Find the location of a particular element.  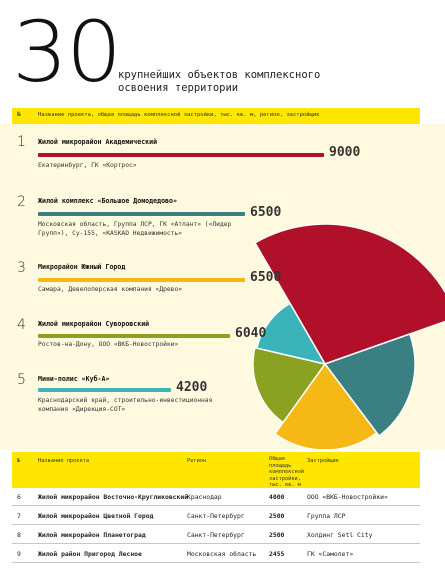

item-rank-3: 3 is located at coordinates (21, 268).